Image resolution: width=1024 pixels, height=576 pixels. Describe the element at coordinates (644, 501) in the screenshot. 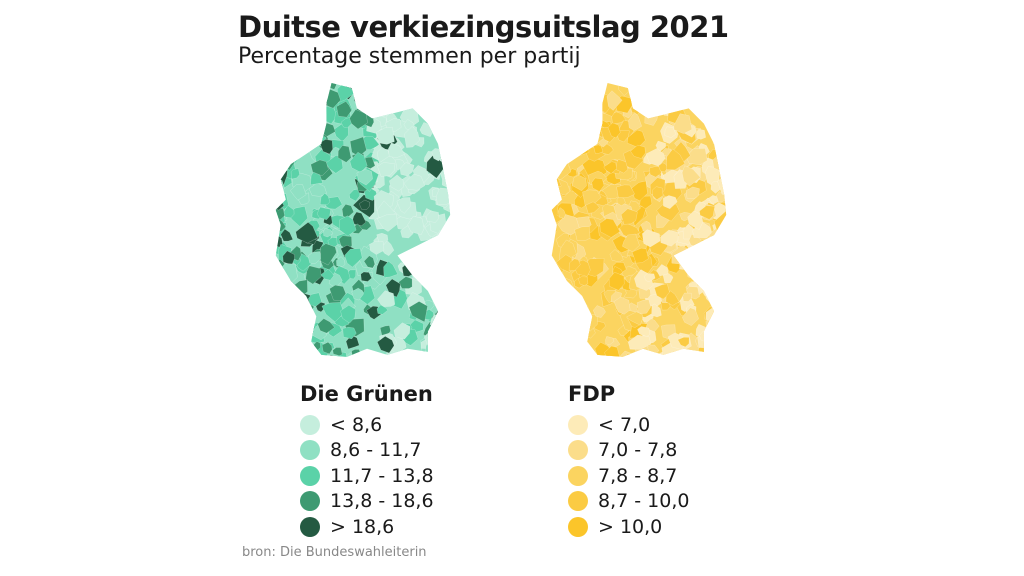

I see `legend-label: 8,7 - 10,0` at that location.